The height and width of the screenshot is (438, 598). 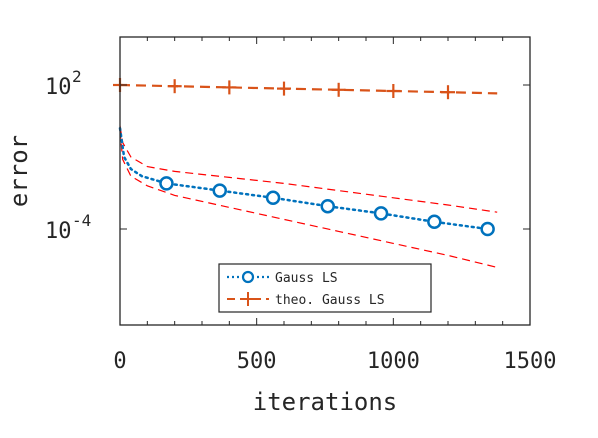 What do you see at coordinates (119, 361) in the screenshot?
I see `x-tick-label: 0` at bounding box center [119, 361].